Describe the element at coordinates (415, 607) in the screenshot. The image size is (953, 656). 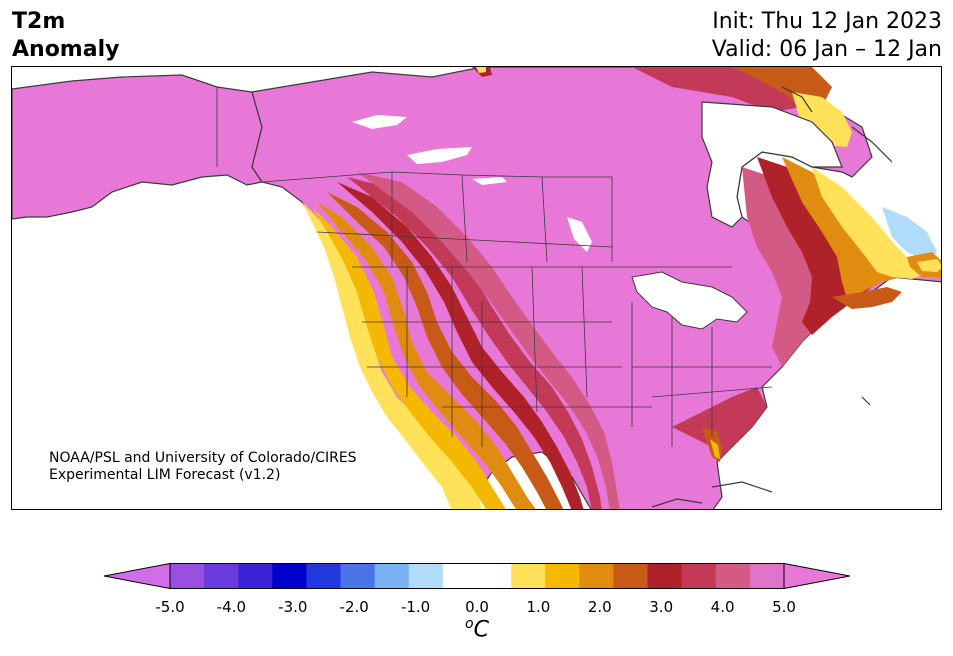
I see `colorbar-tick-label: -1.0` at that location.